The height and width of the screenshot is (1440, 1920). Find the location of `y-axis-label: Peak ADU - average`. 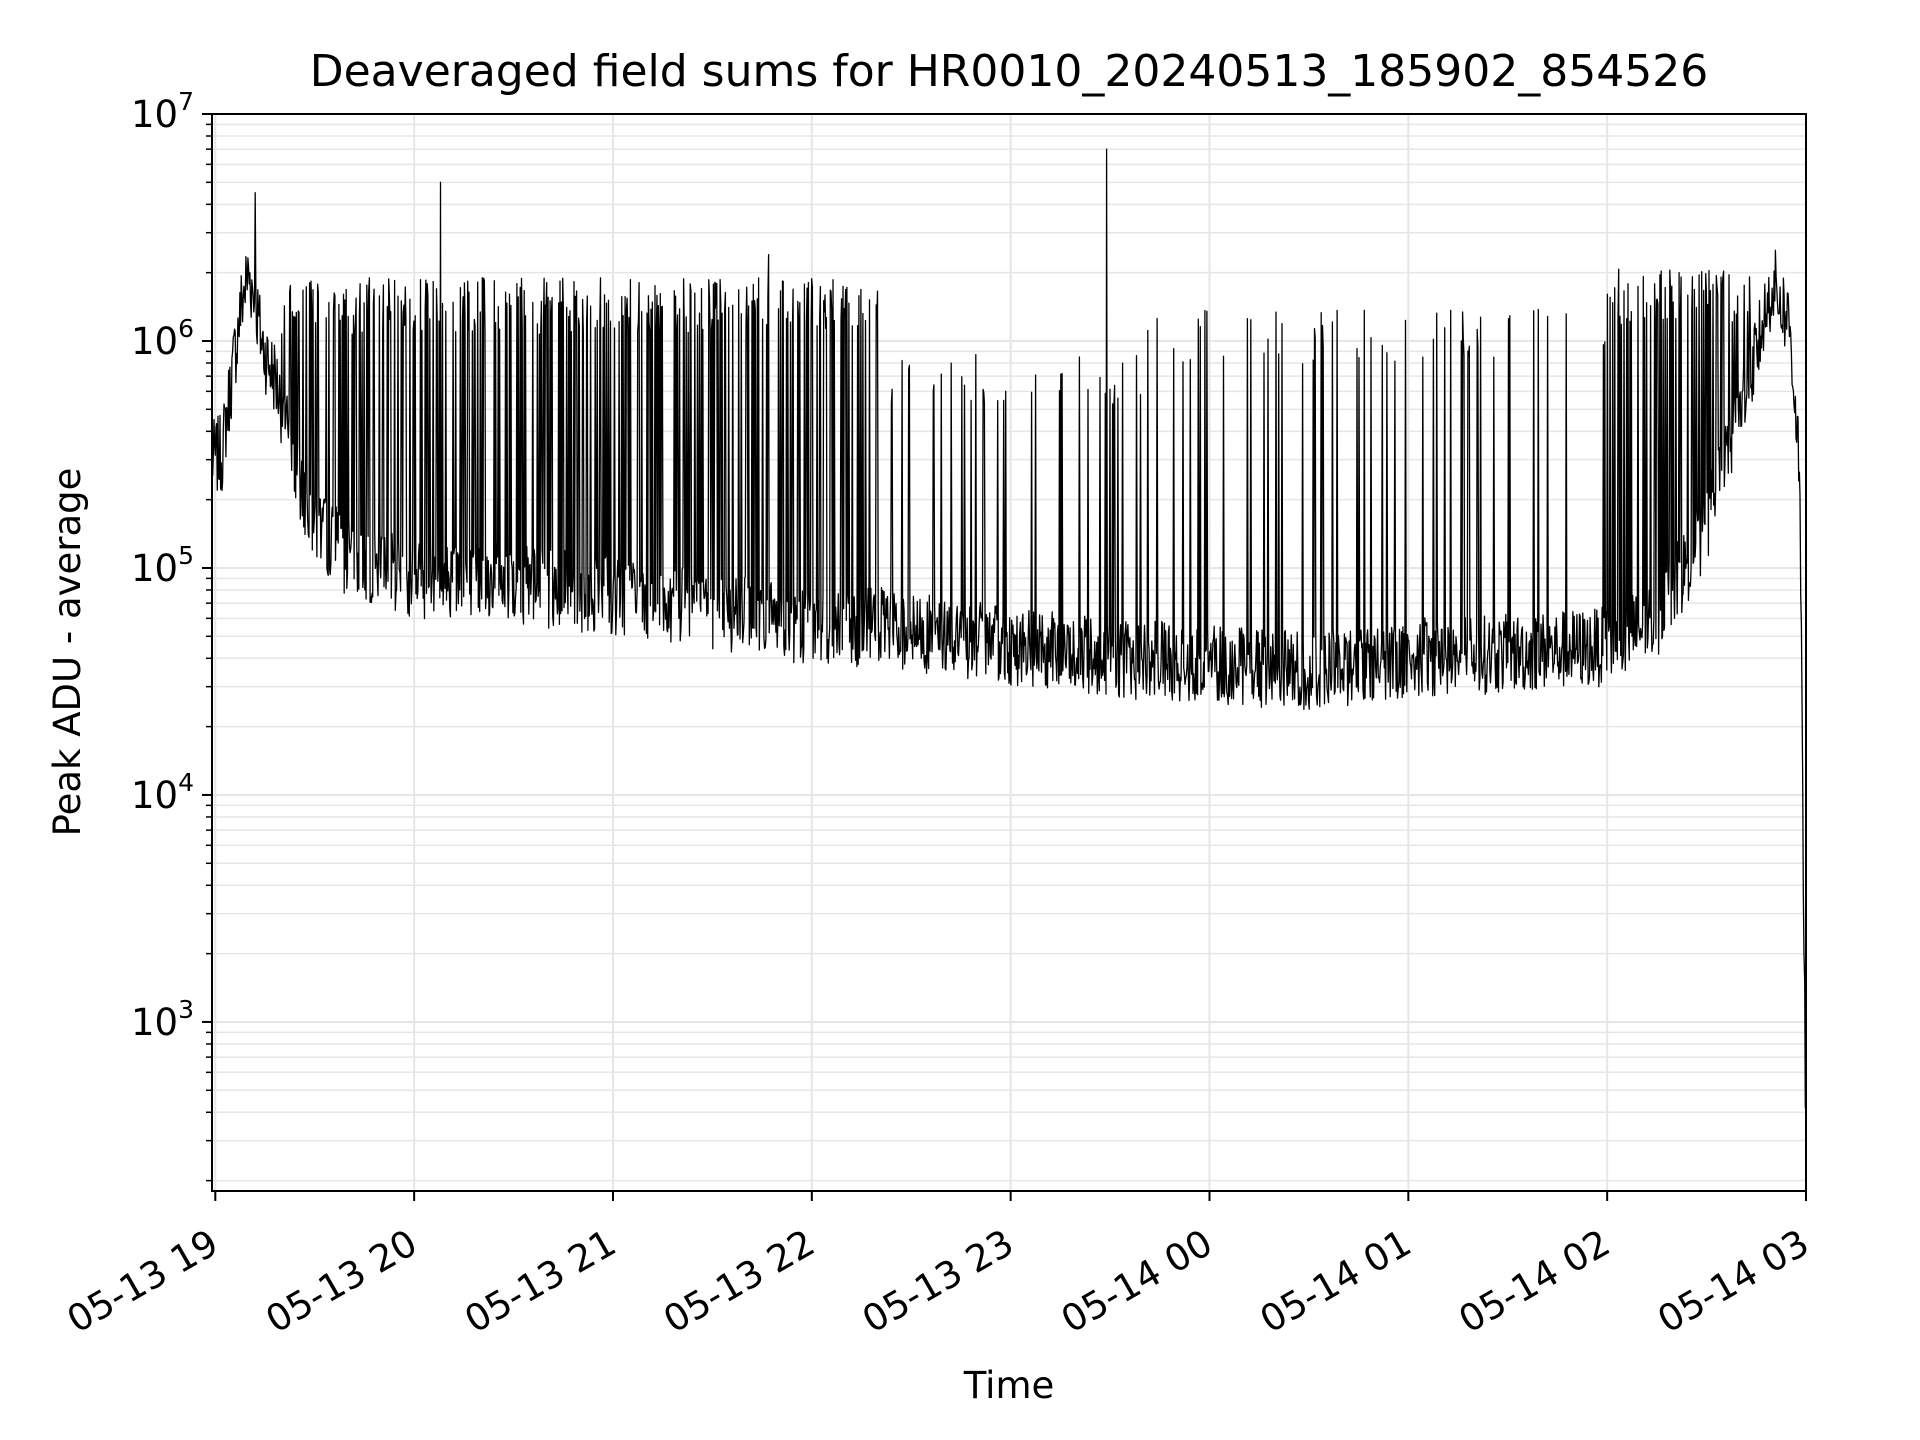

y-axis-label: Peak ADU - average is located at coordinates (67, 652).